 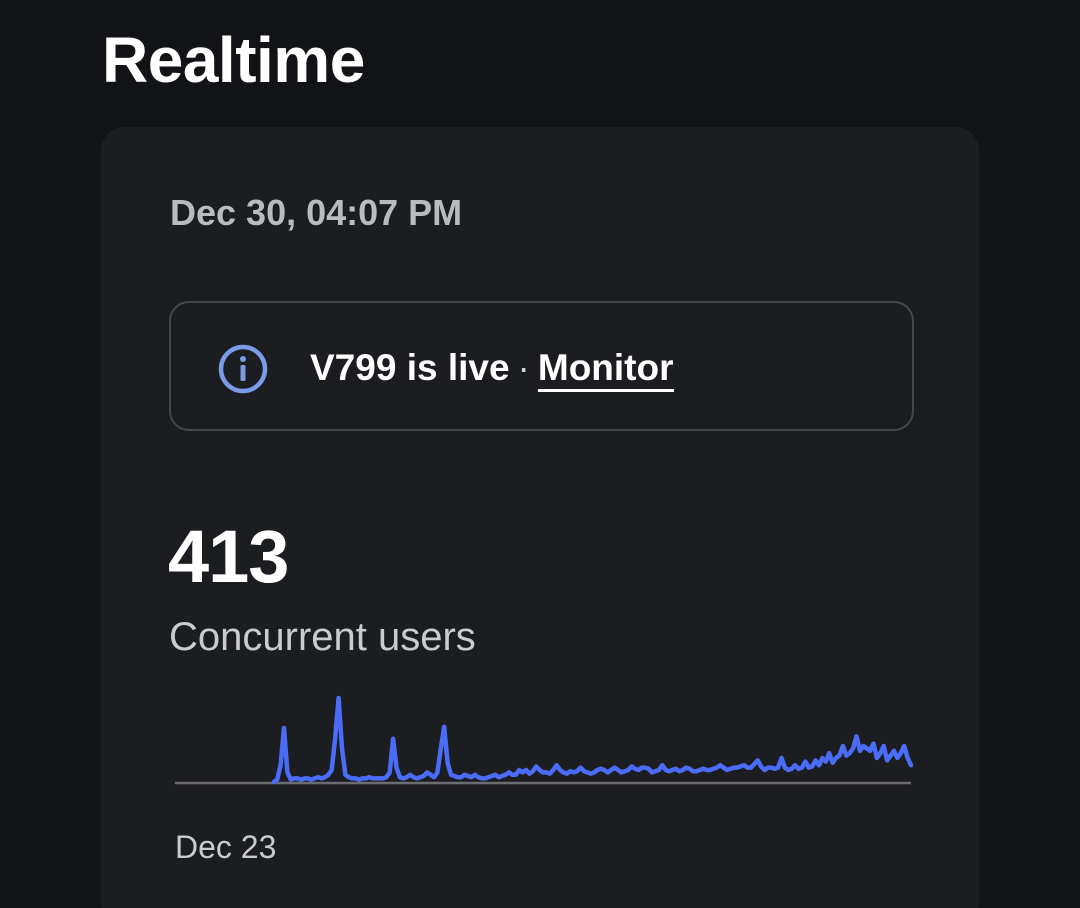 I want to click on release-banner: V799 is live · Monitor, so click(x=541, y=366).